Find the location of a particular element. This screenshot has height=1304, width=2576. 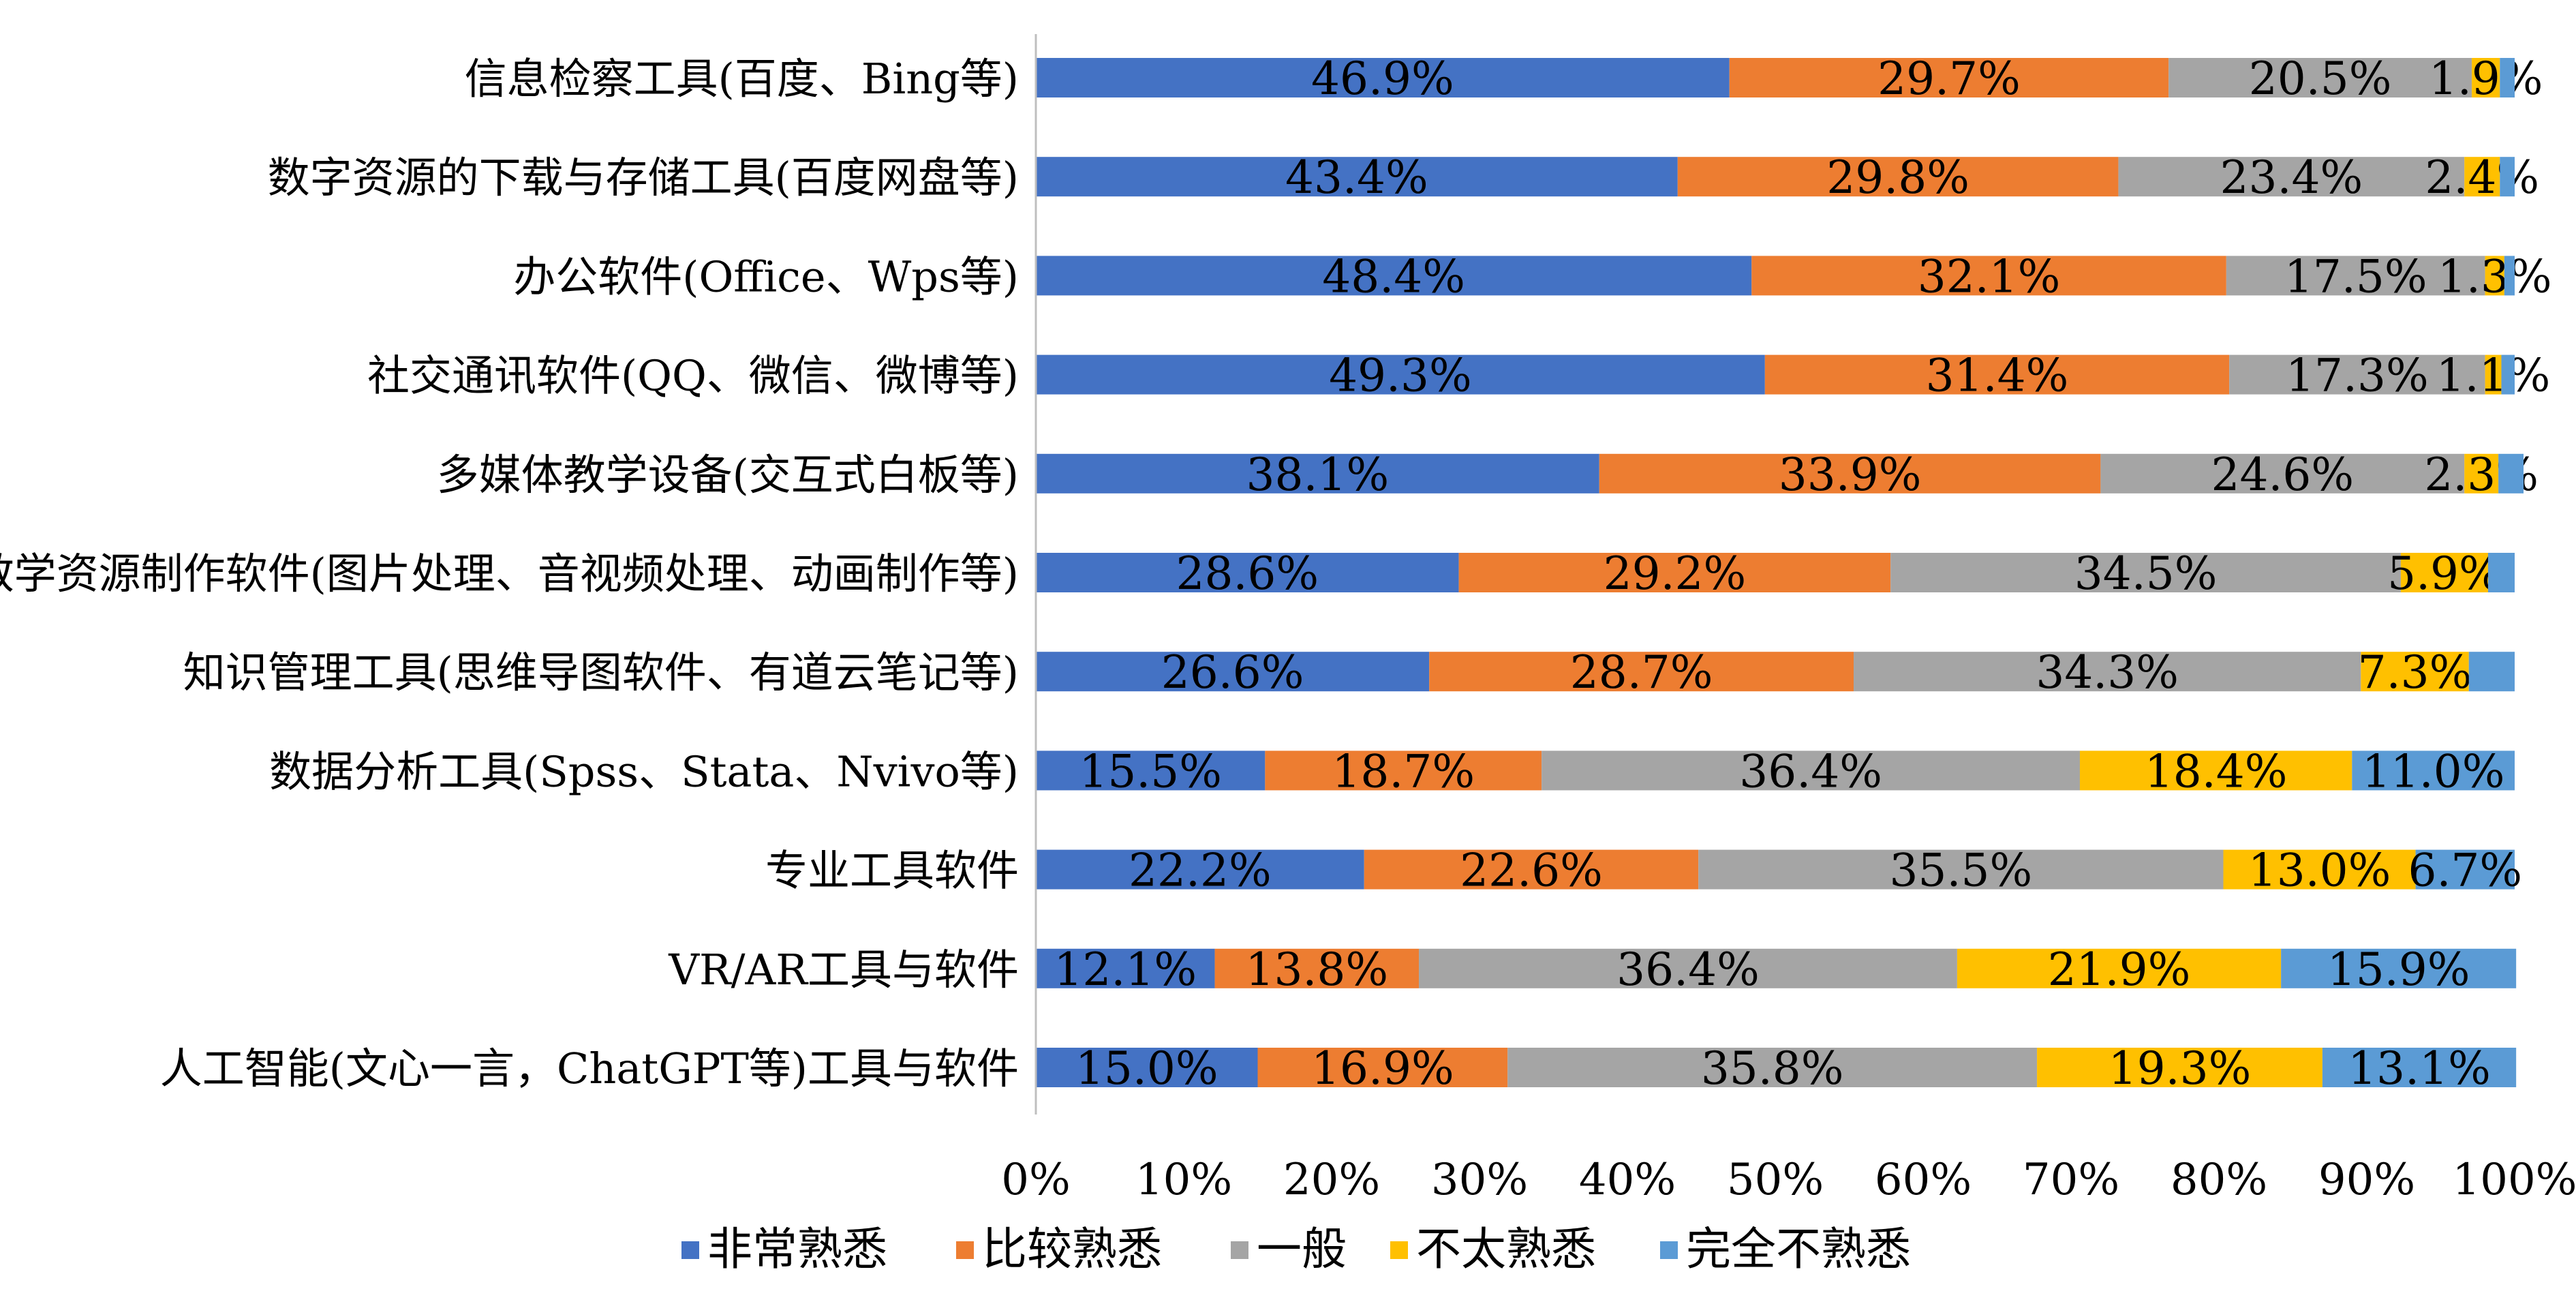

category-label-4: 社交通讯软件(QQ、微信、微博等) is located at coordinates (693, 376).